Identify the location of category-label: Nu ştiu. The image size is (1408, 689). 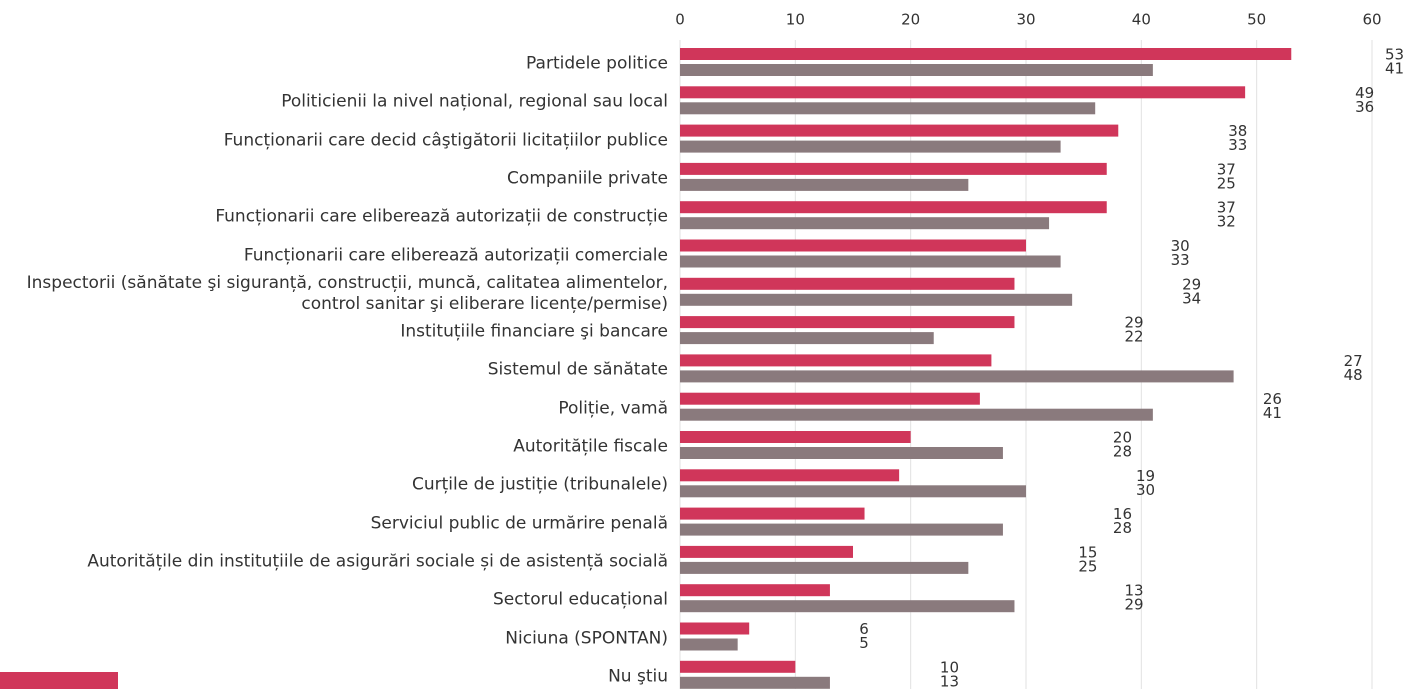
(638, 676).